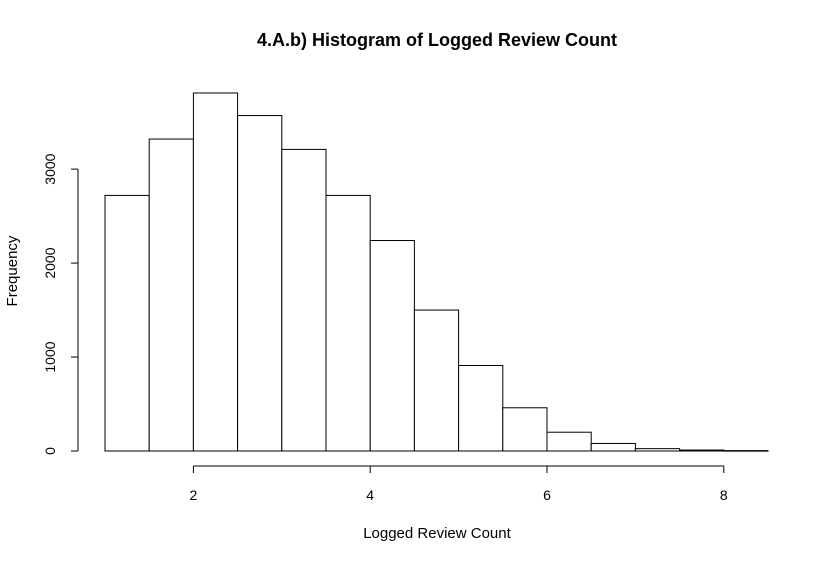  What do you see at coordinates (50, 451) in the screenshot?
I see `y-tick-label: 0` at bounding box center [50, 451].